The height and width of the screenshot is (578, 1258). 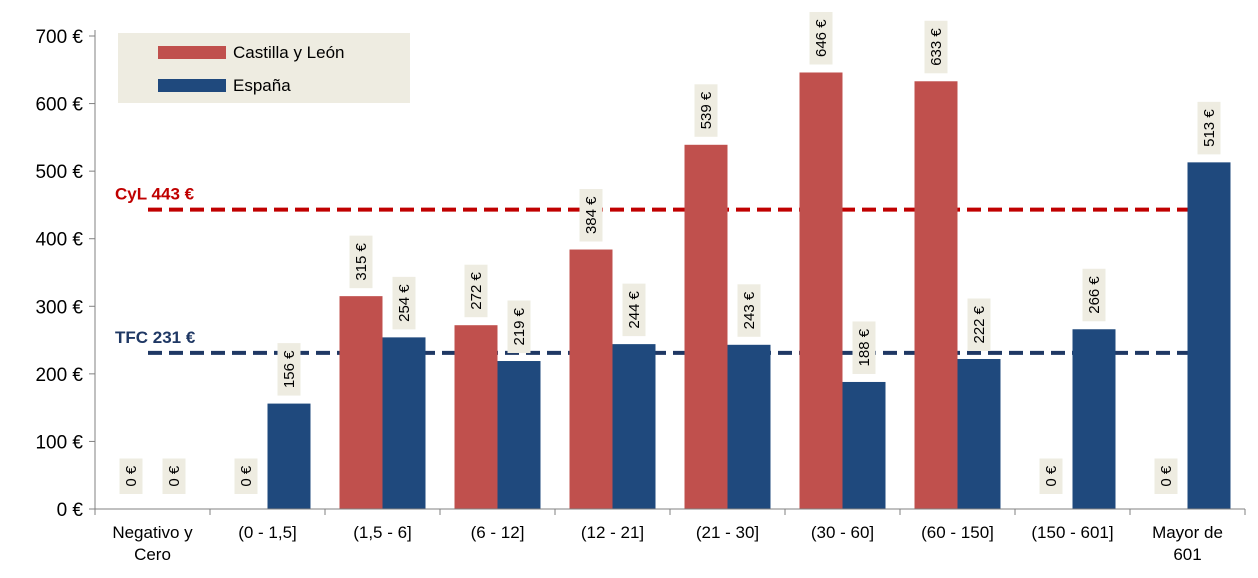 I want to click on data-label: 384 €, so click(x=591, y=215).